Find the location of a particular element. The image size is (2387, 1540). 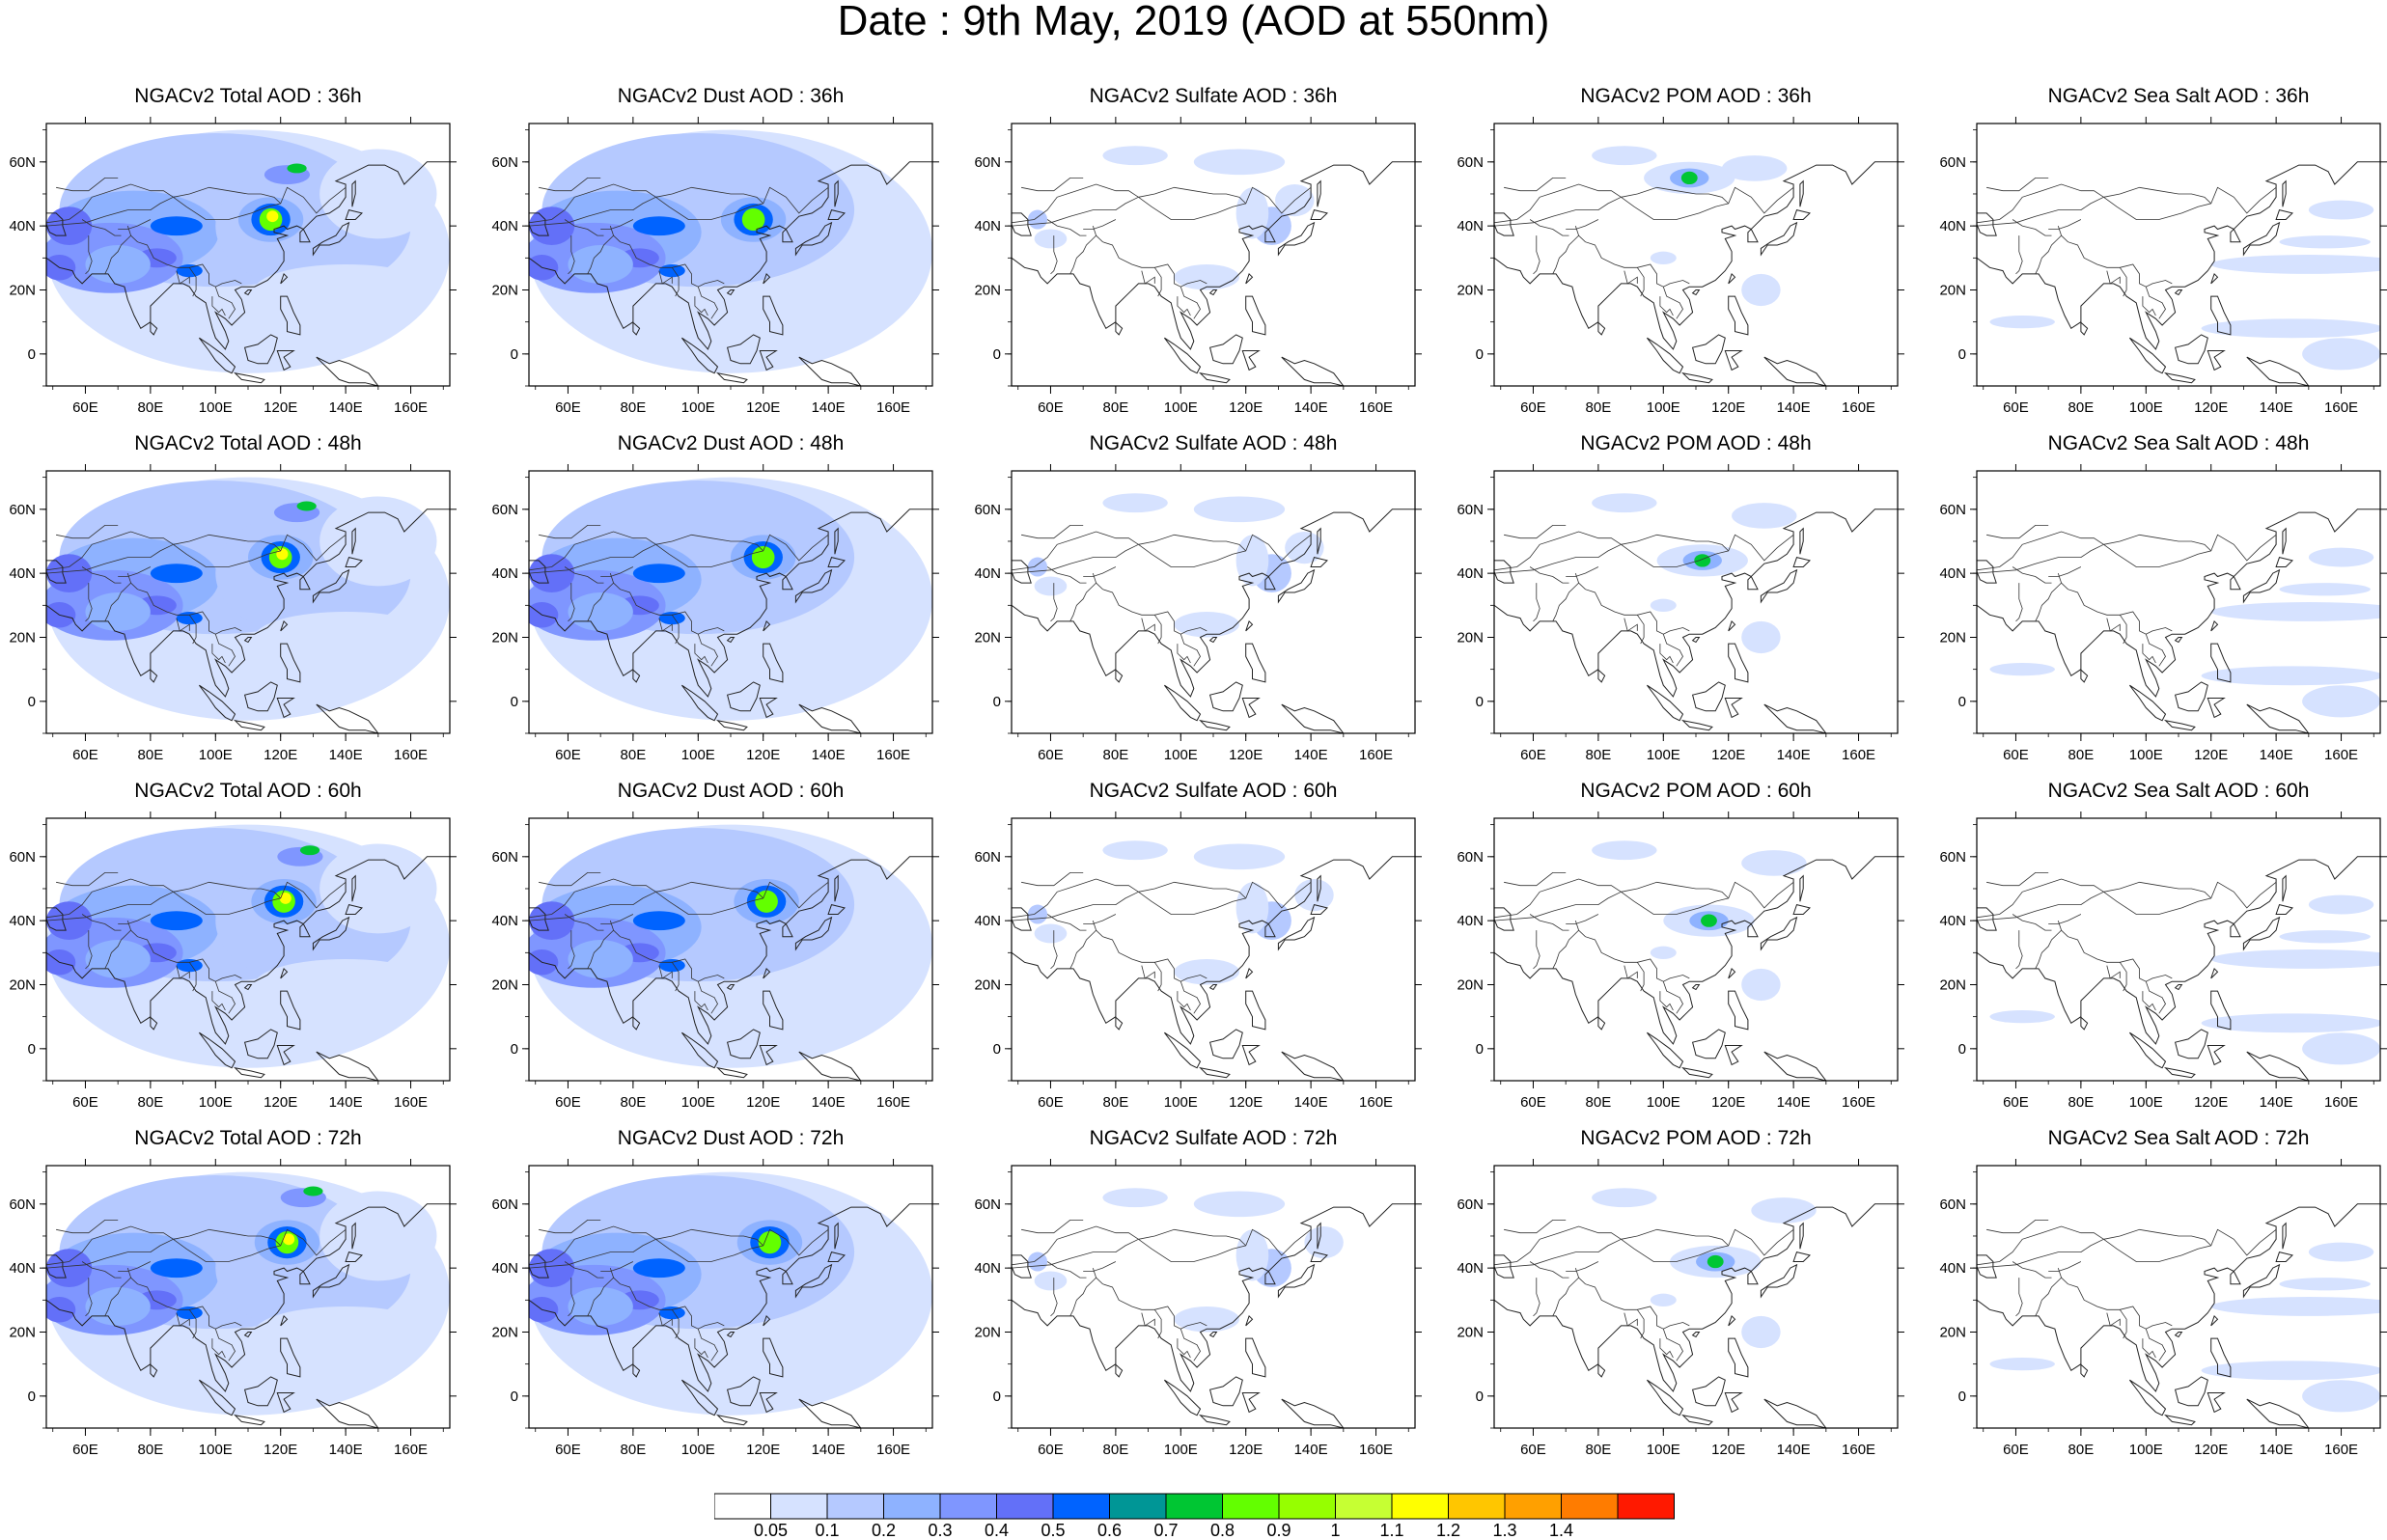

panel-title: NGACv2 Sulfate AOD : 36h is located at coordinates (1213, 96).